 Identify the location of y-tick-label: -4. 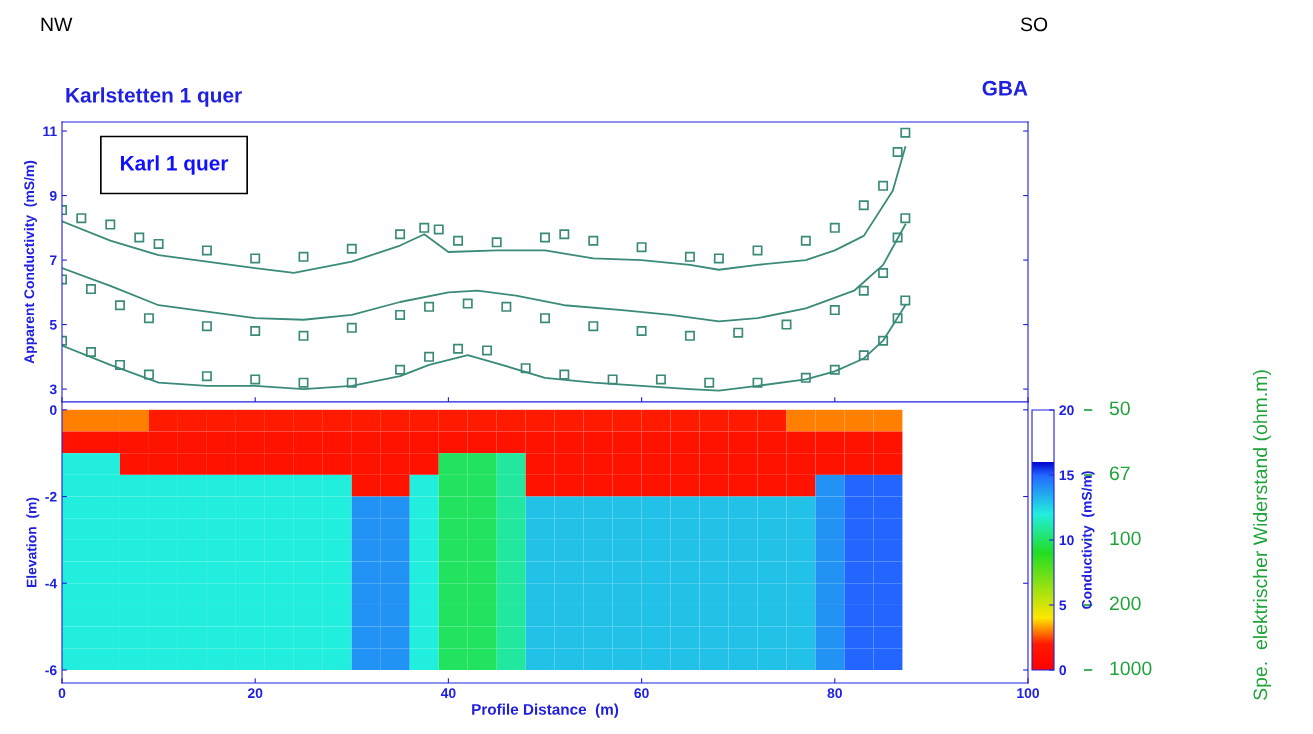
(51, 583).